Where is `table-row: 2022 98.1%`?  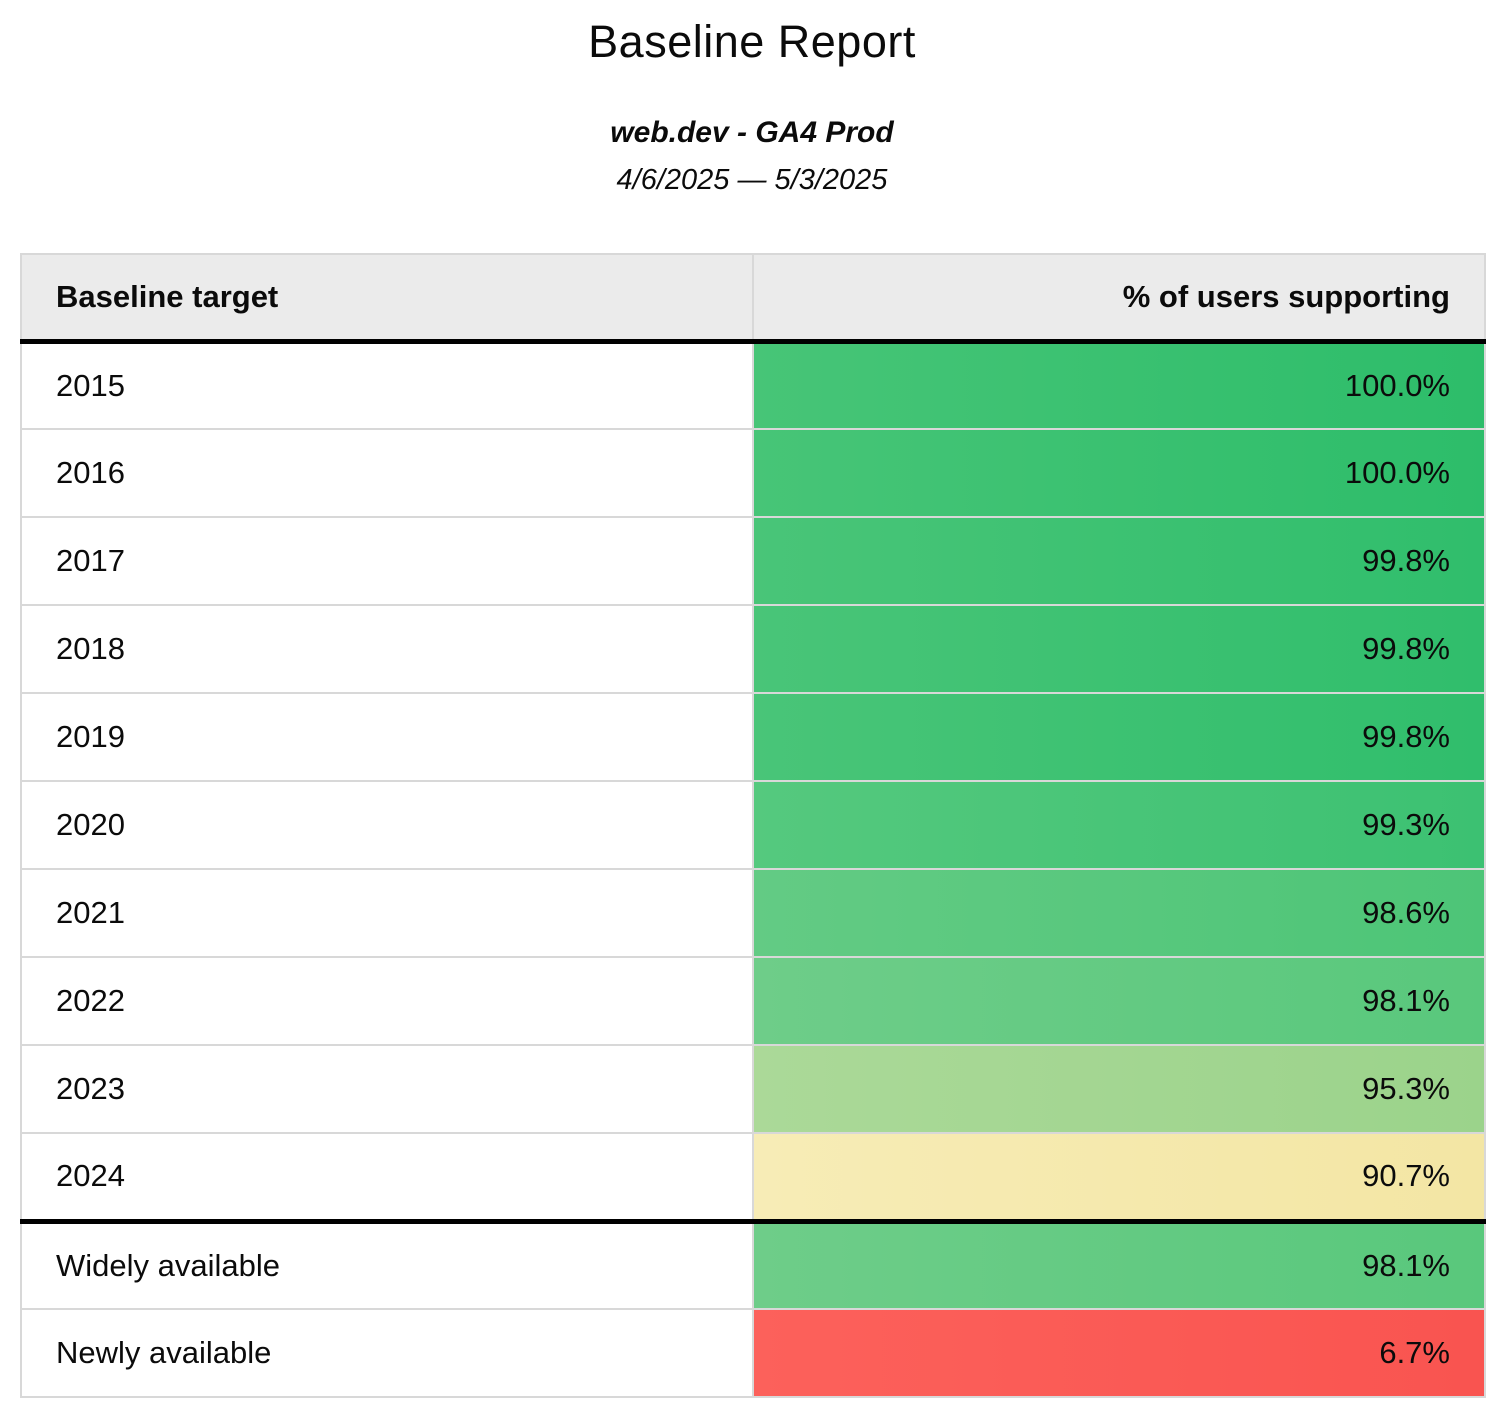
table-row: 2022 98.1% is located at coordinates (753, 1001).